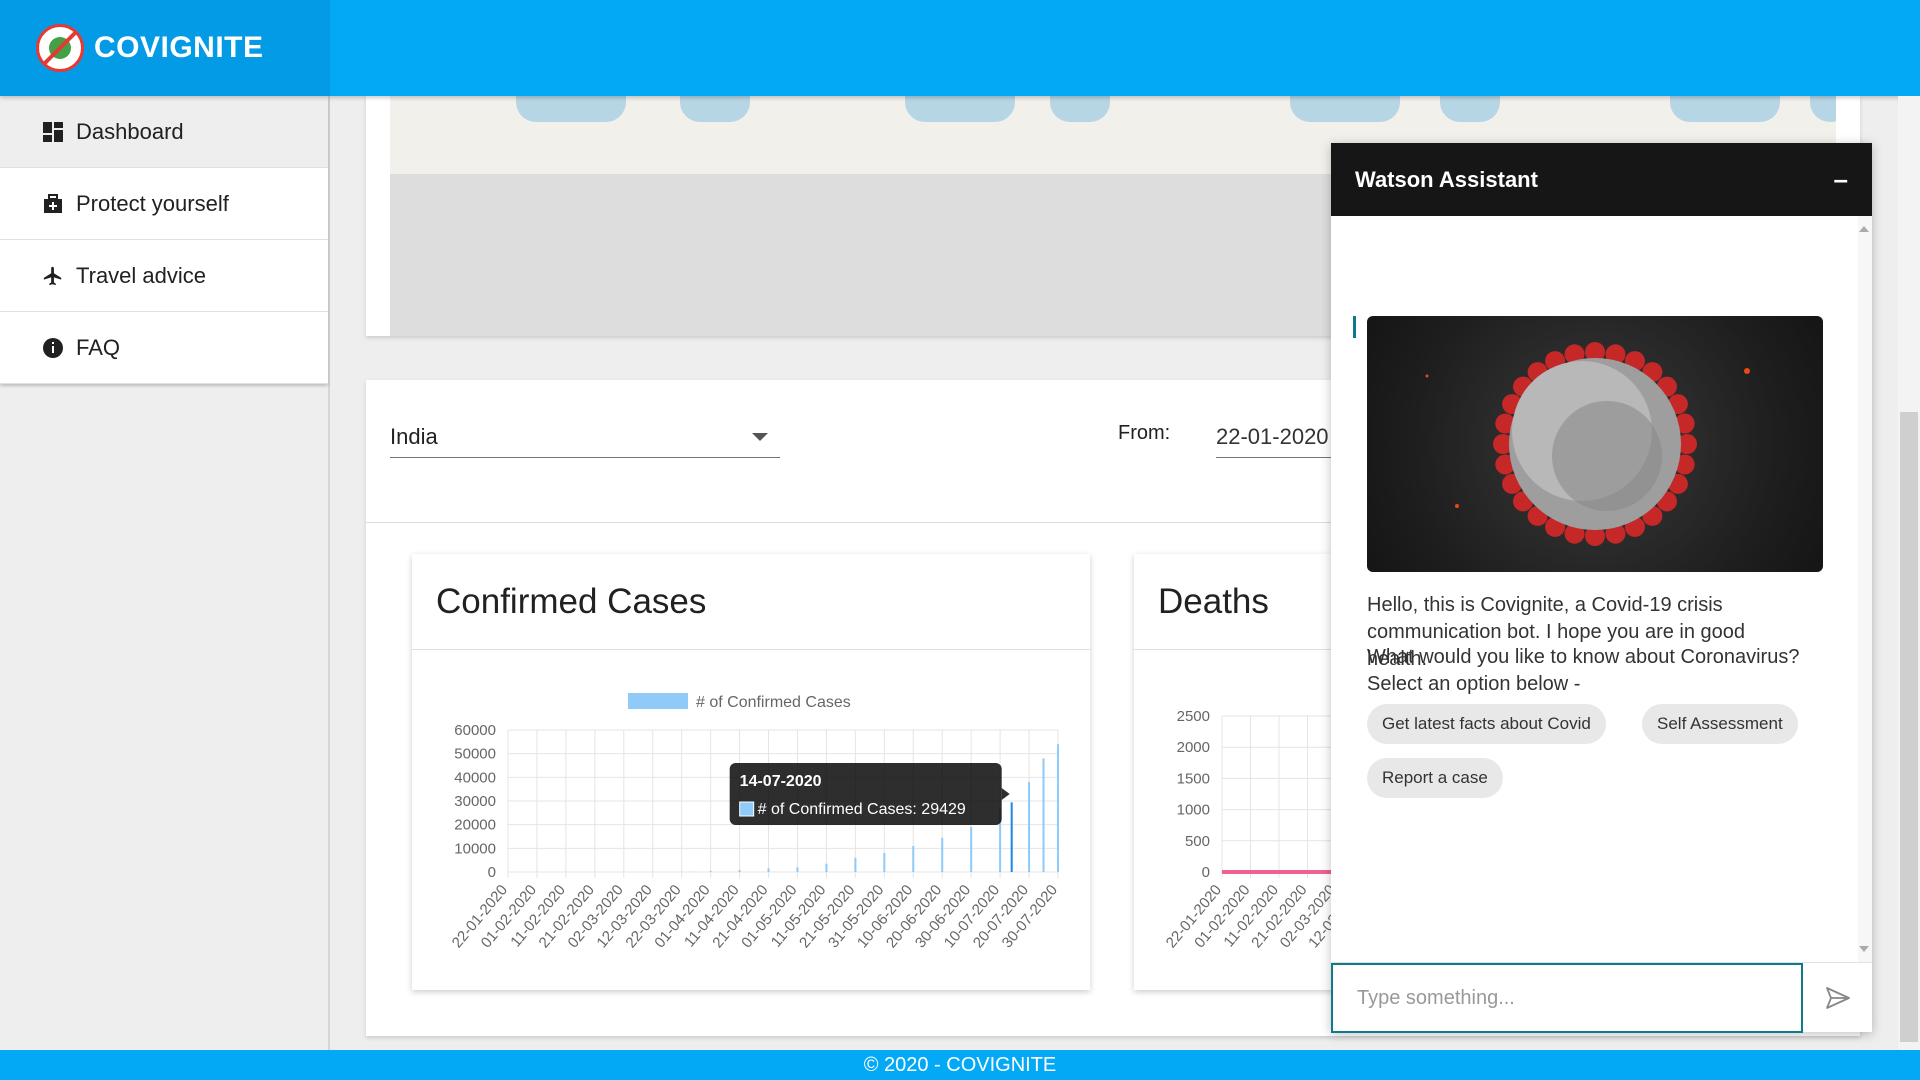  I want to click on watson-scrollbar, so click(1865, 589).